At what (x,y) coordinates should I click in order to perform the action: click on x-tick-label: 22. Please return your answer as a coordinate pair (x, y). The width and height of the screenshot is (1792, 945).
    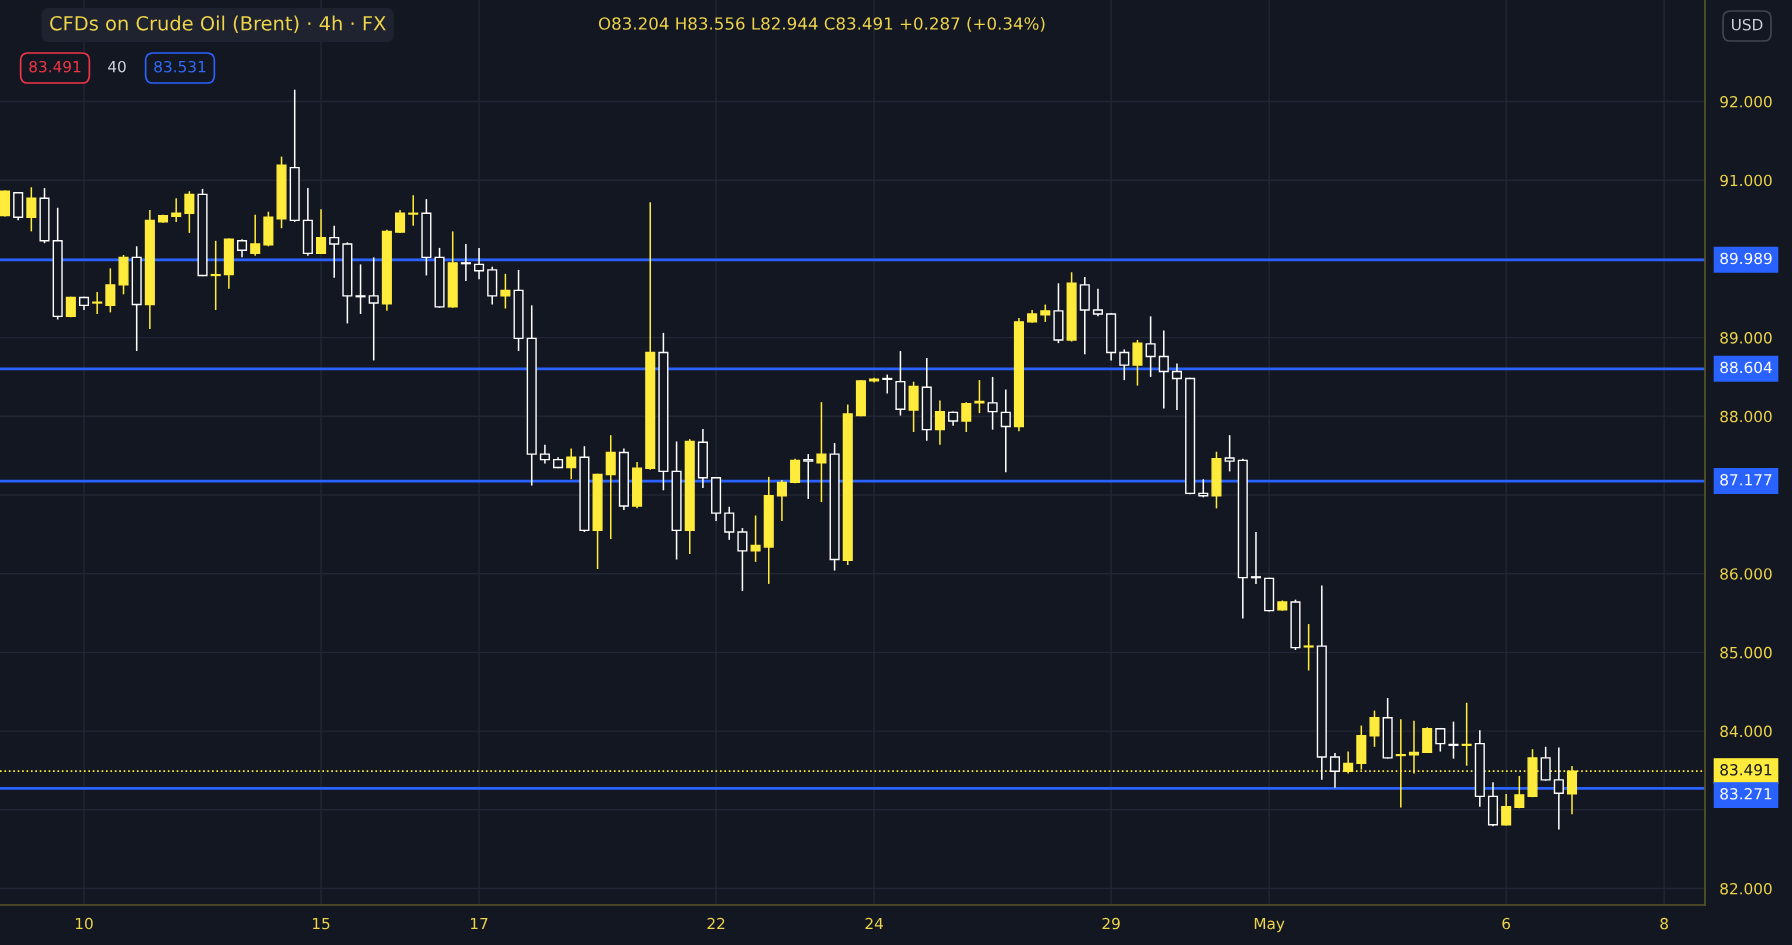
    Looking at the image, I should click on (716, 923).